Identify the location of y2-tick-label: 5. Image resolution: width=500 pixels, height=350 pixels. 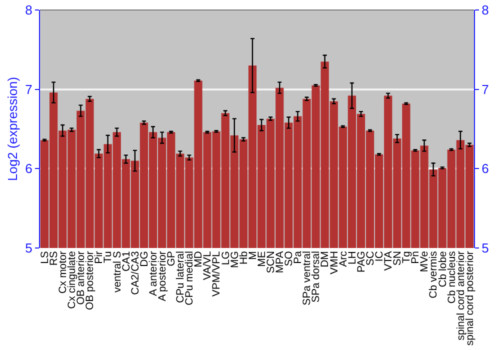
(485, 248).